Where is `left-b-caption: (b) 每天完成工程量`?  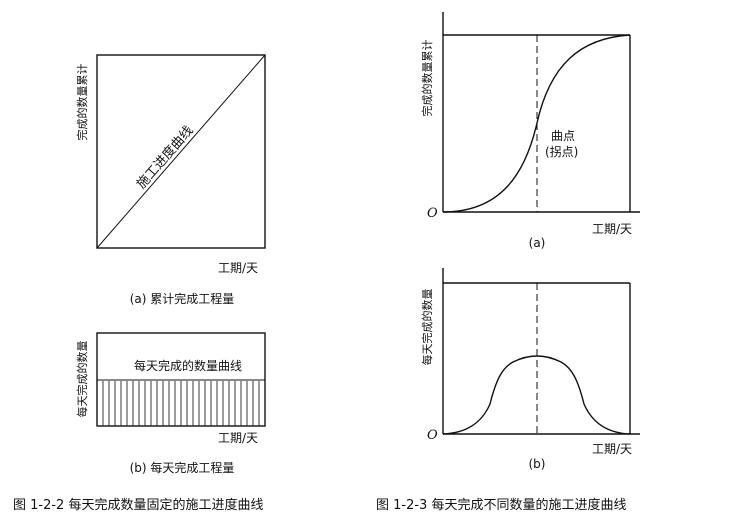 left-b-caption: (b) 每天完成工程量 is located at coordinates (182, 467).